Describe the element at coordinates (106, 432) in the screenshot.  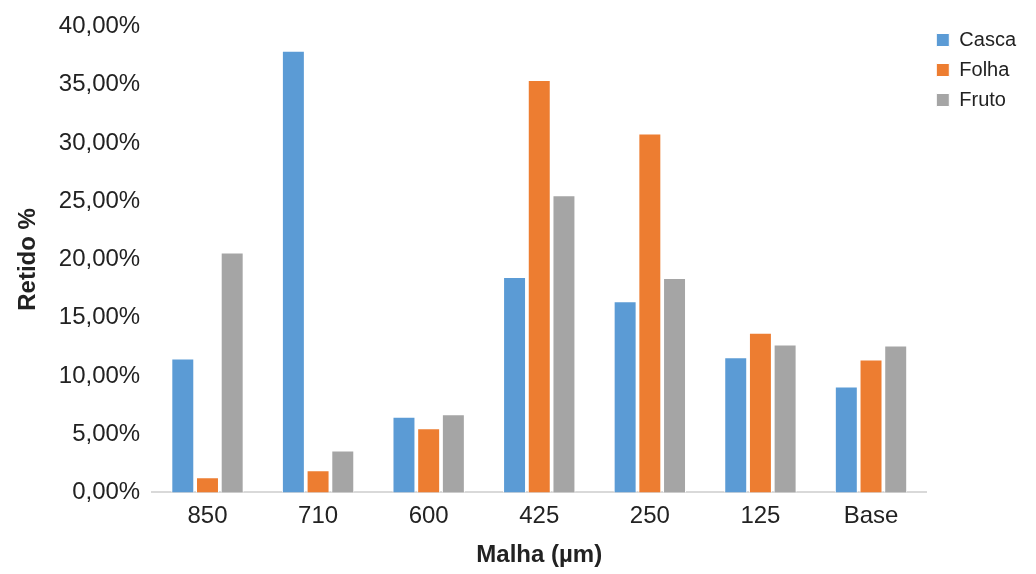
I see `y-tick-label: 5,00%` at that location.